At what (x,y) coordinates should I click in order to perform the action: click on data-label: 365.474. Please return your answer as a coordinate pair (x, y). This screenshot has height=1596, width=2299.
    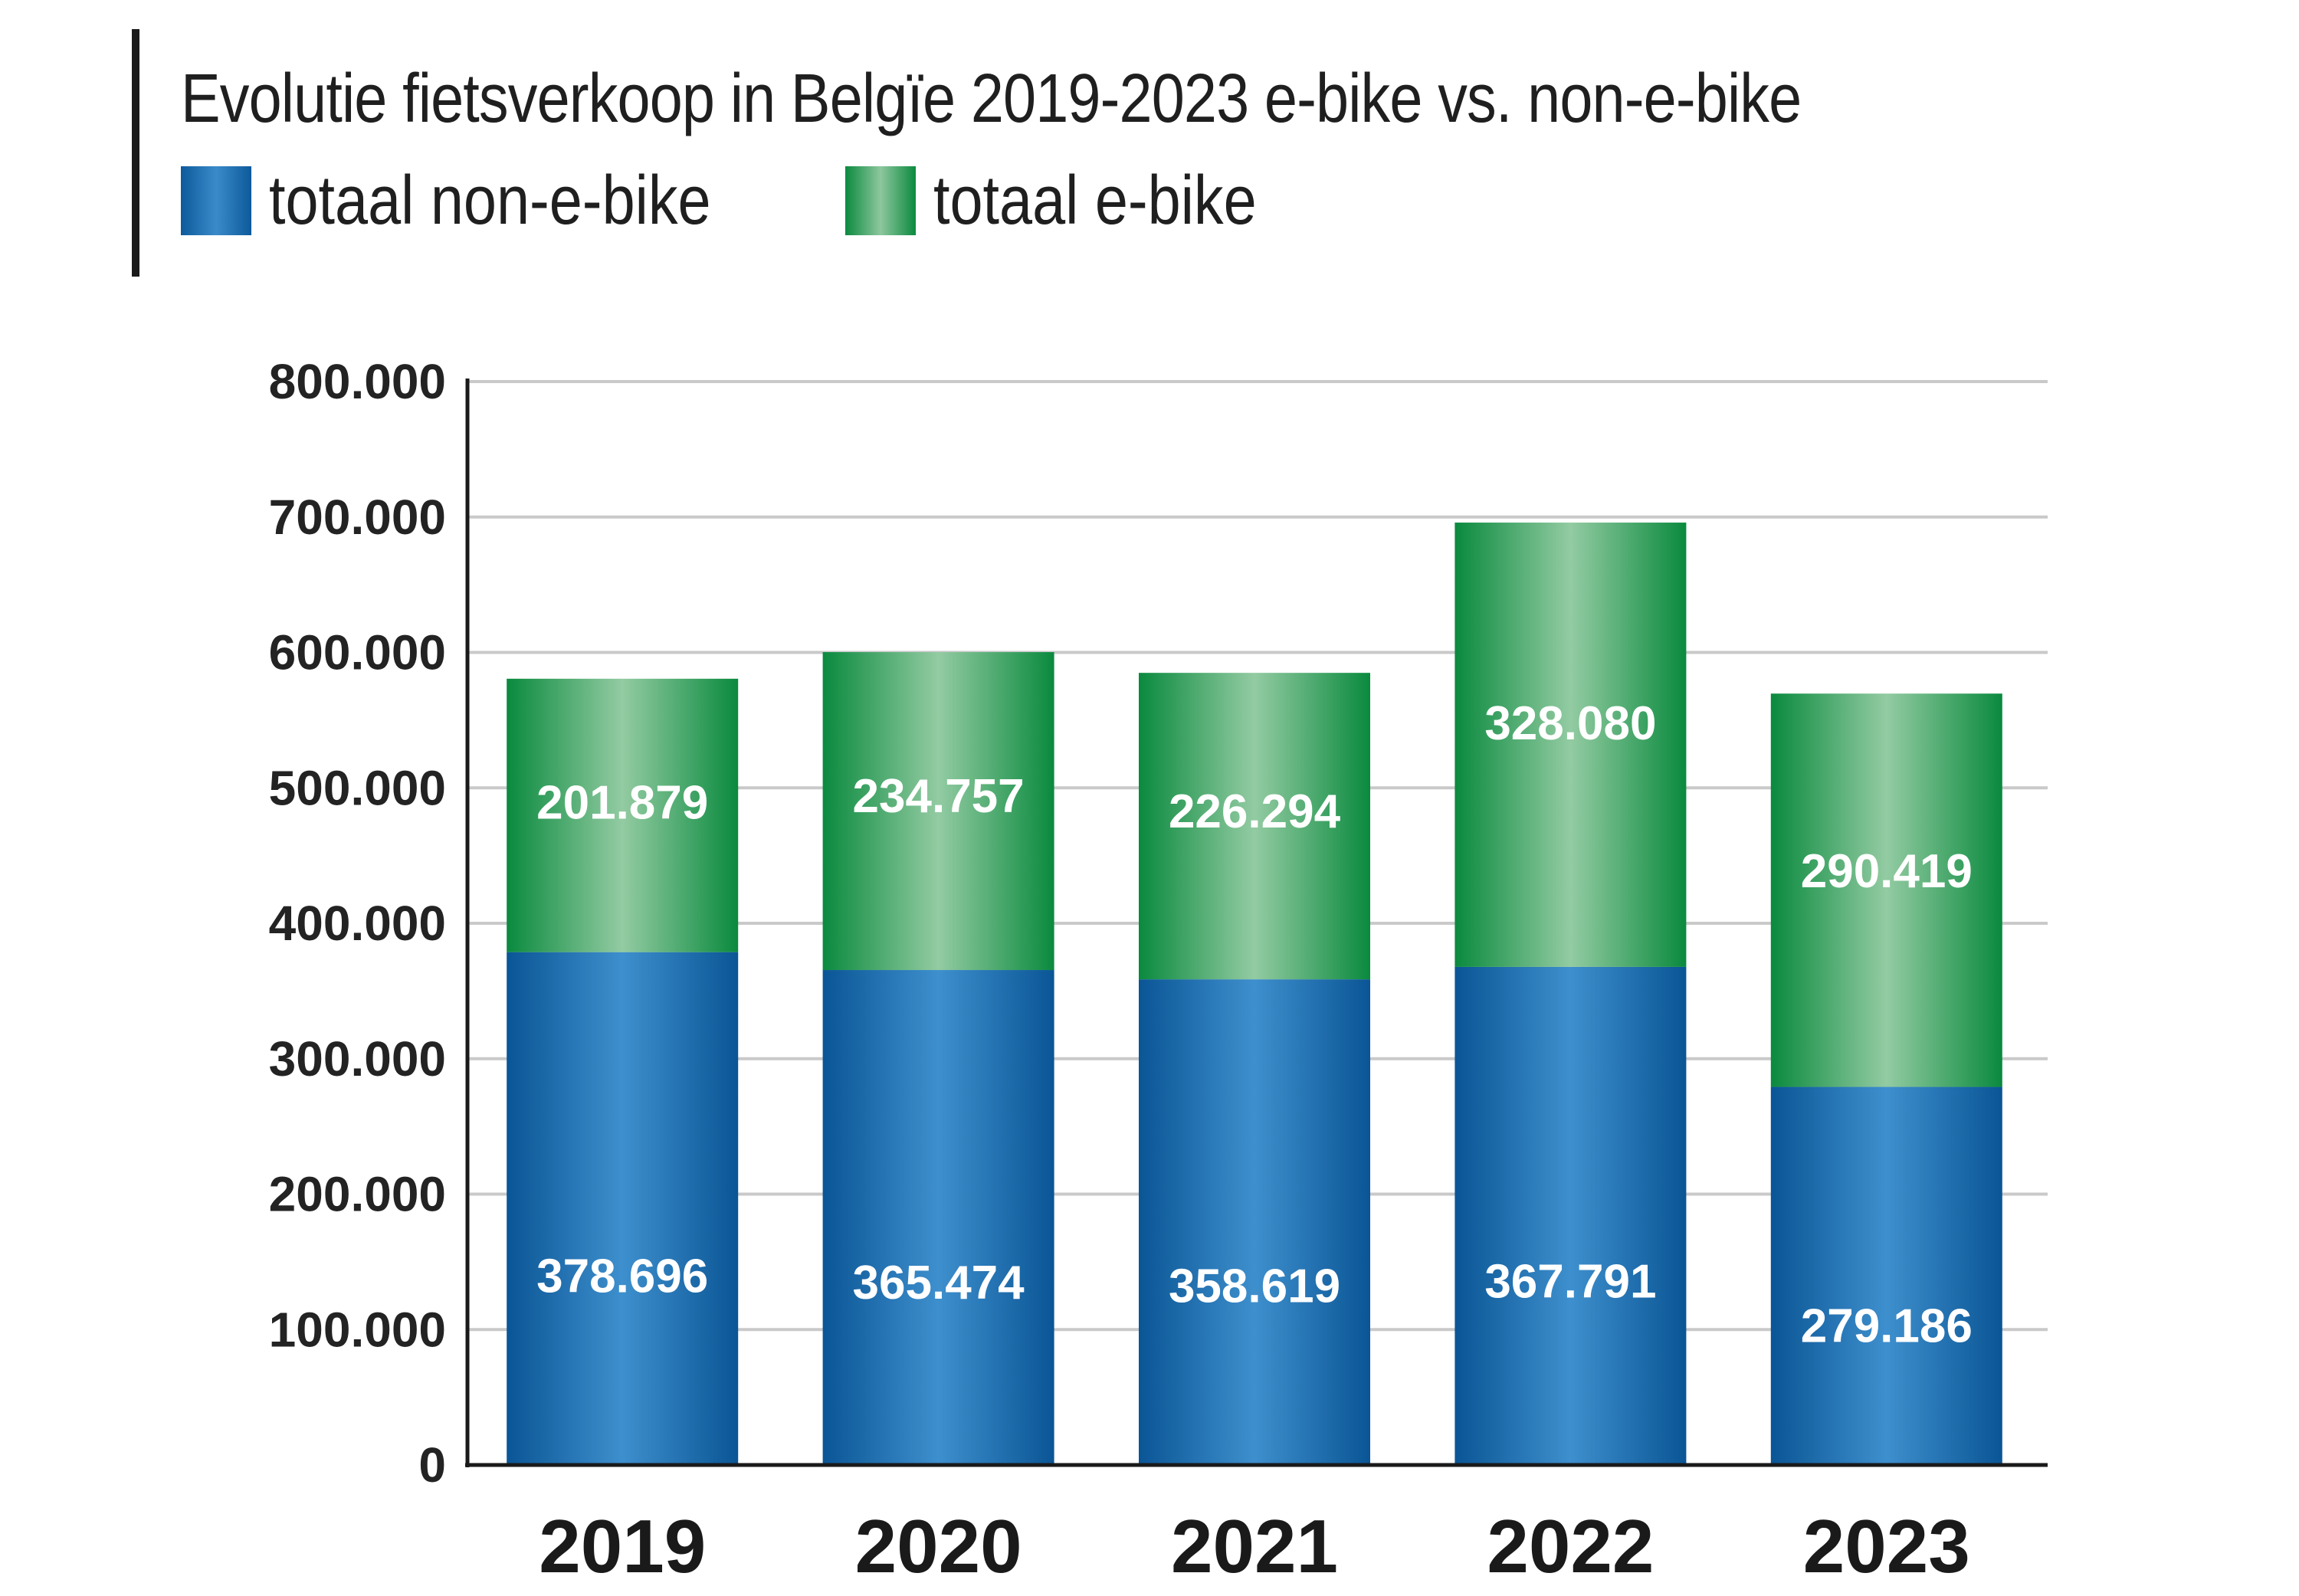
    Looking at the image, I should click on (939, 1283).